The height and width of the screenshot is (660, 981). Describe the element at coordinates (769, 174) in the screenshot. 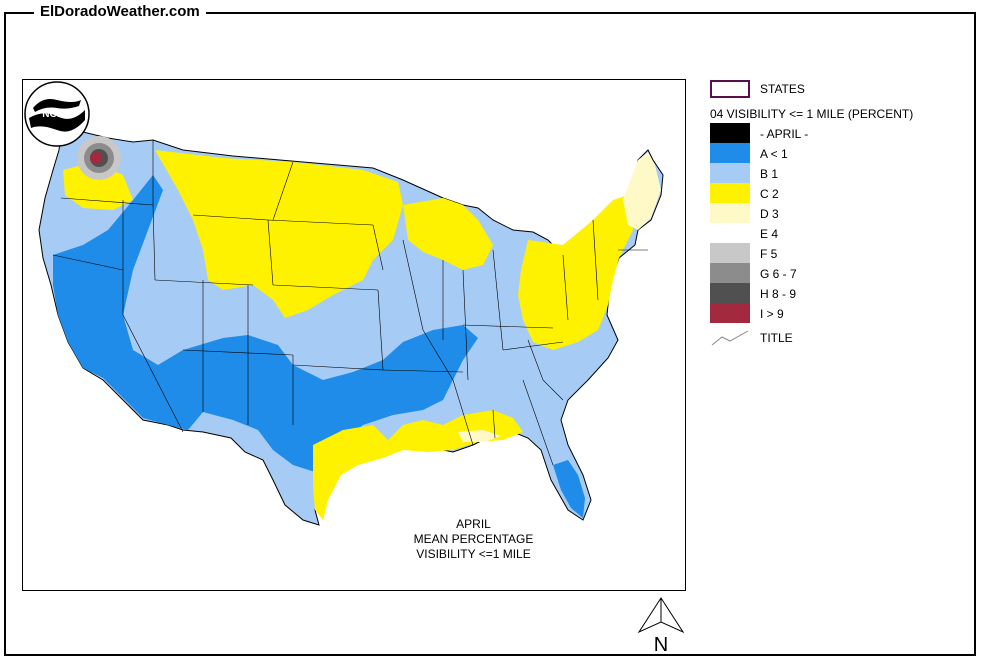

I see `legend-label: B 1` at that location.